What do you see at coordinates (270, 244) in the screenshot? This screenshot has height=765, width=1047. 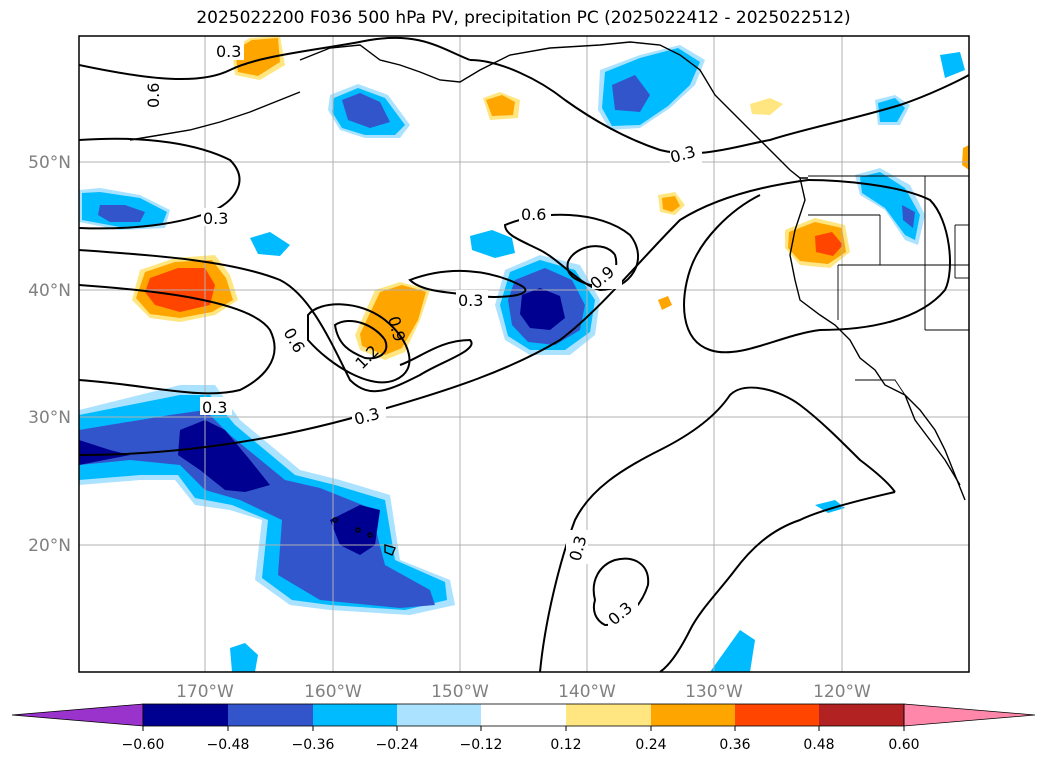 I see `negative-blob-small-west` at bounding box center [270, 244].